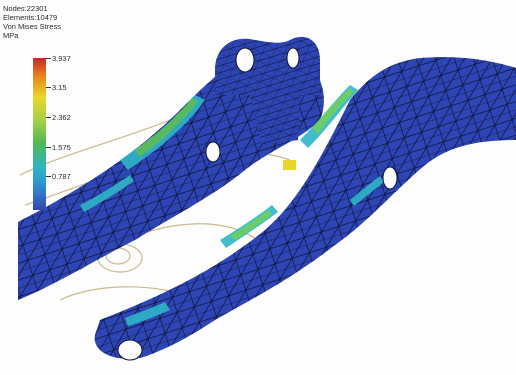  Describe the element at coordinates (59, 87) in the screenshot. I see `legend-label-2: 3.15` at that location.